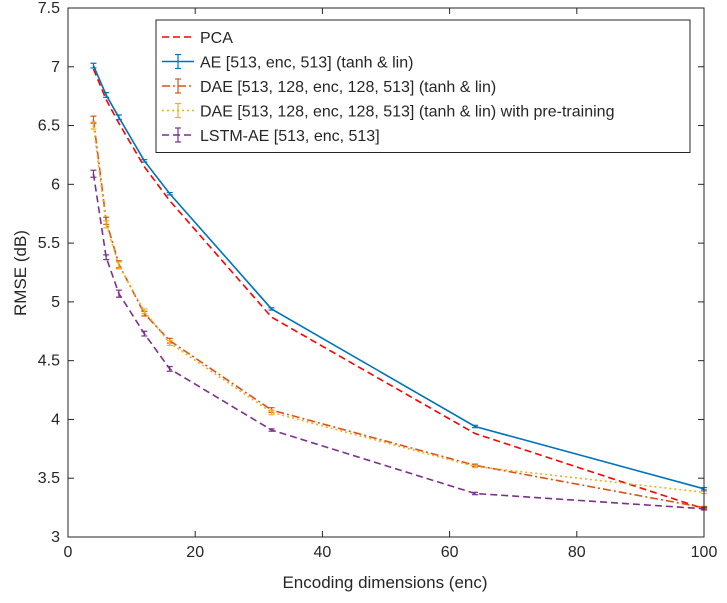 This screenshot has width=727, height=603. I want to click on y-tick-label: 3, so click(55, 537).